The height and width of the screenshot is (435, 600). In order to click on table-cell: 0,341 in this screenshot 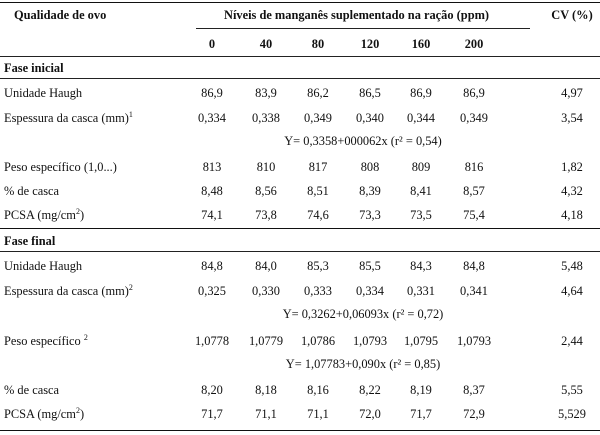, I will do `click(474, 291)`.